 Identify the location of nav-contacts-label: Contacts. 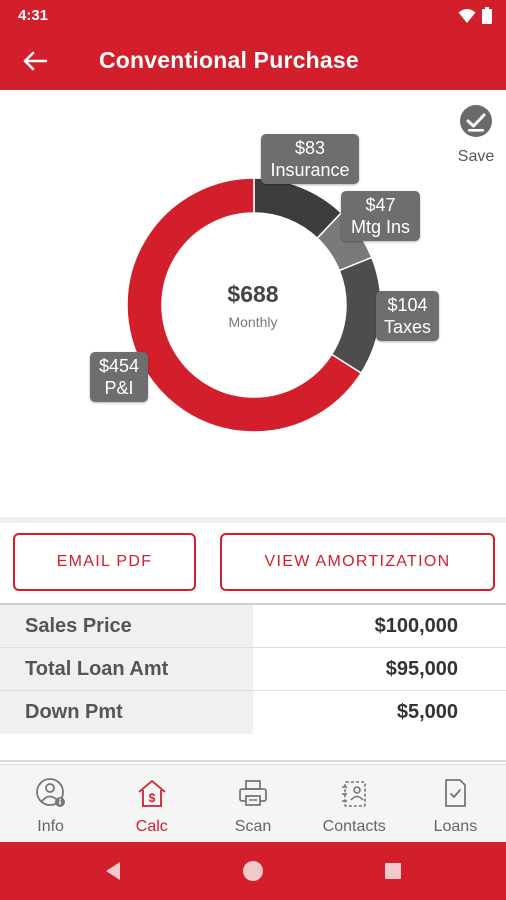
(354, 826).